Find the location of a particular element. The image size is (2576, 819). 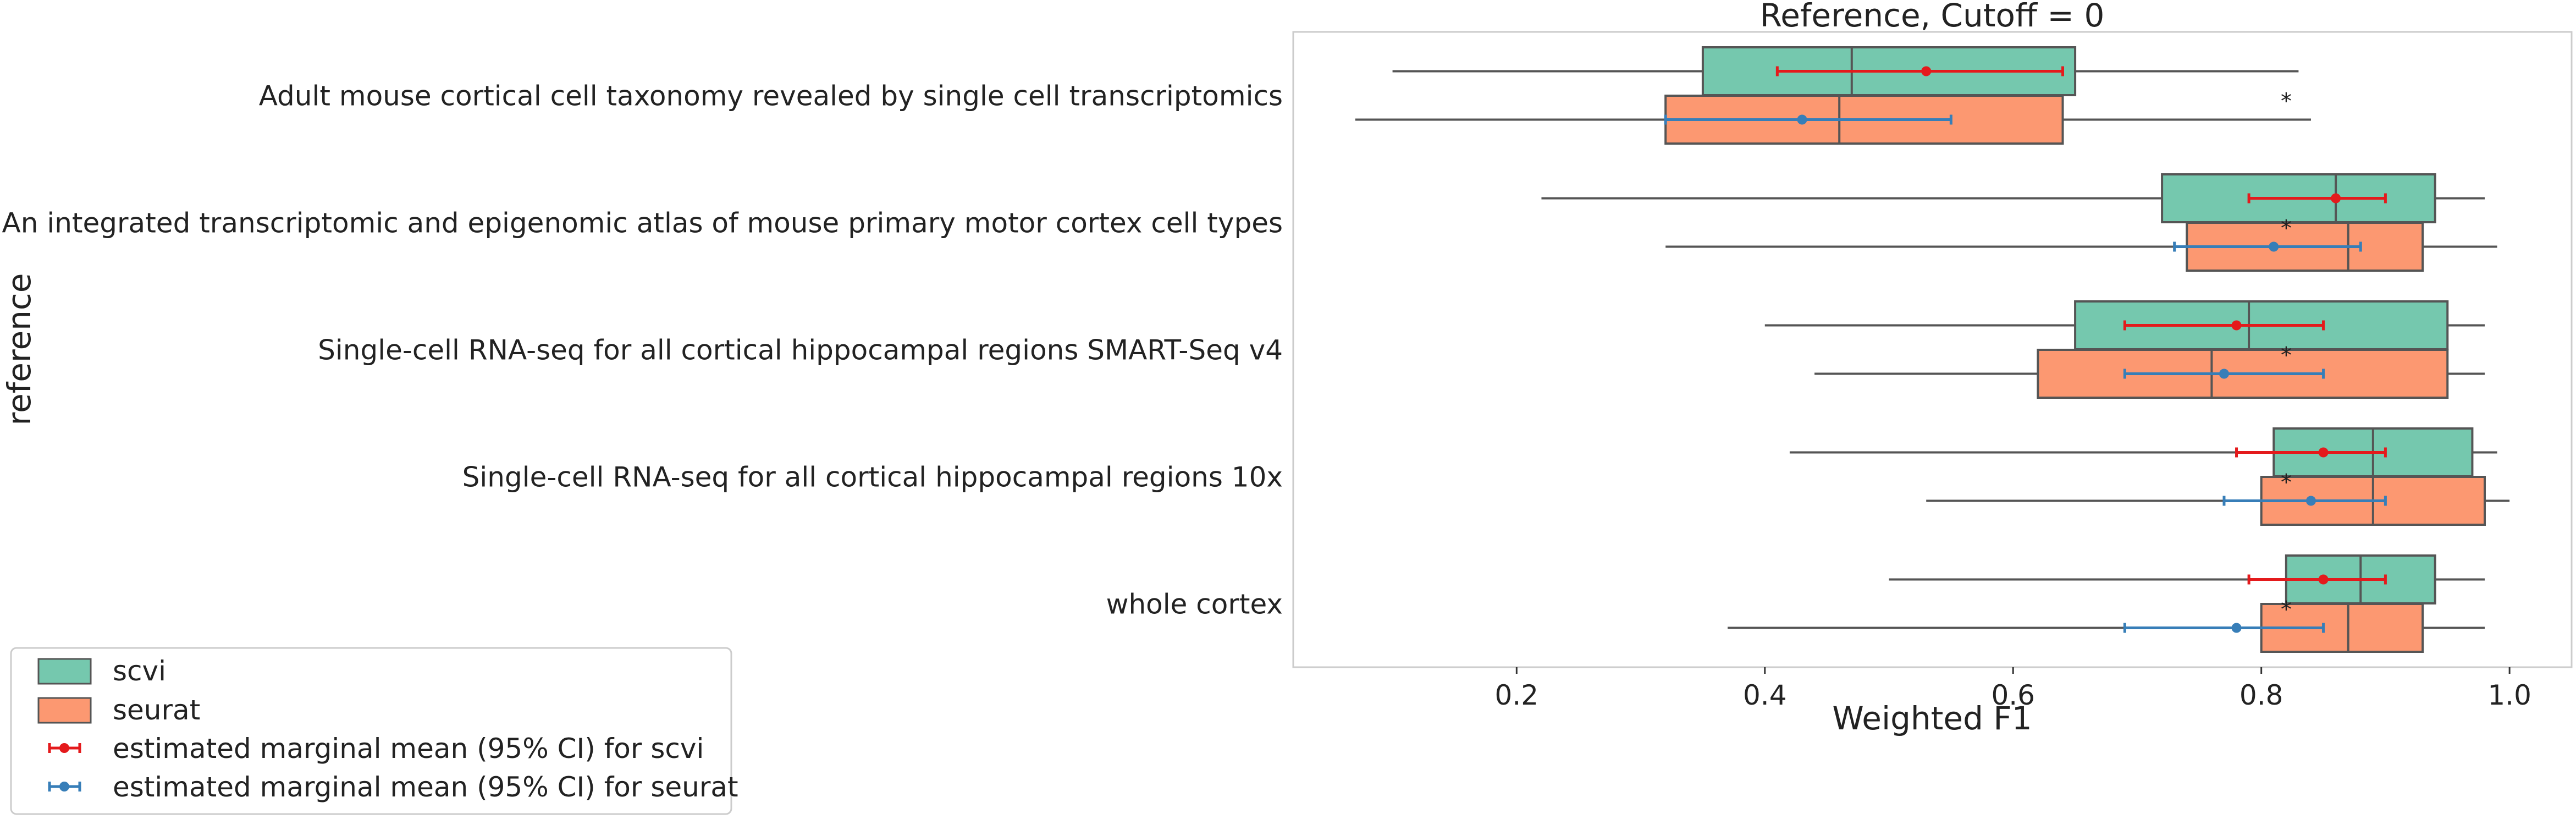

x-tick-label: 1.0 is located at coordinates (2509, 695).